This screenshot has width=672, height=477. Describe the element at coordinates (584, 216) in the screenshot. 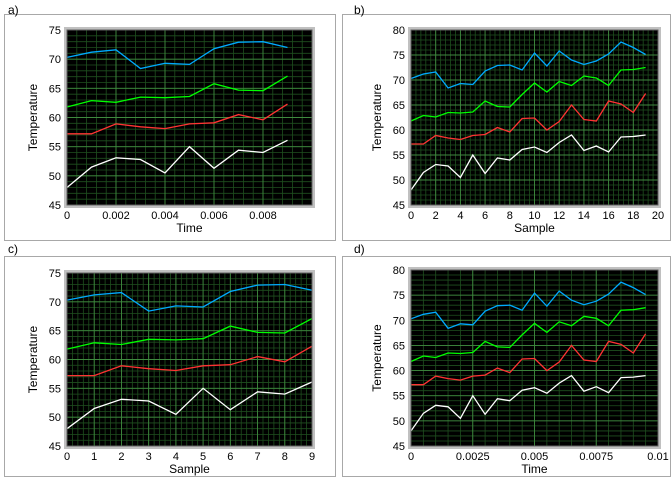

I see `x-tick-label: 14` at that location.